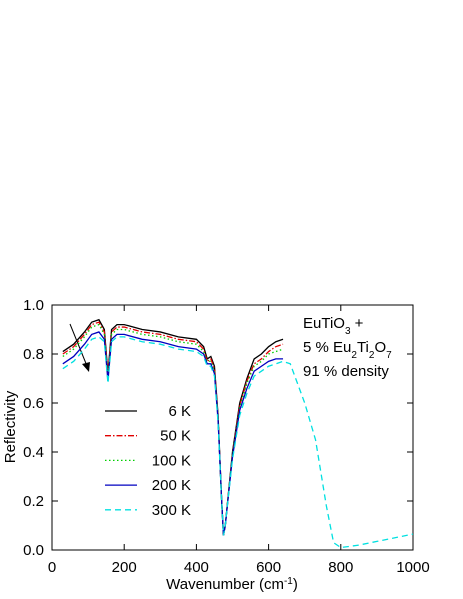  What do you see at coordinates (295, 584) in the screenshot?
I see `label-part: )` at bounding box center [295, 584].